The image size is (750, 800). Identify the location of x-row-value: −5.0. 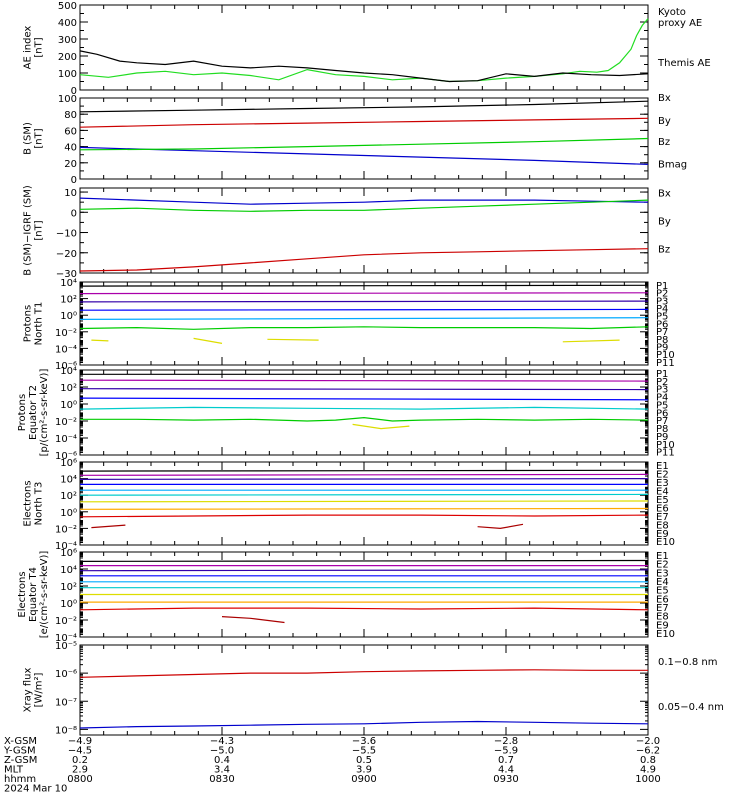
(222, 751).